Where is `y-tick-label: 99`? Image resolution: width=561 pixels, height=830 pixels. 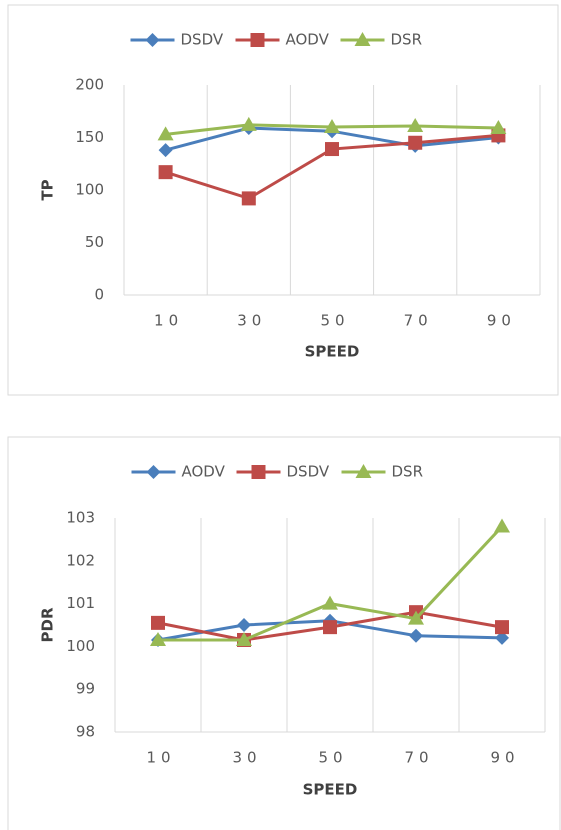 y-tick-label: 99 is located at coordinates (85, 689).